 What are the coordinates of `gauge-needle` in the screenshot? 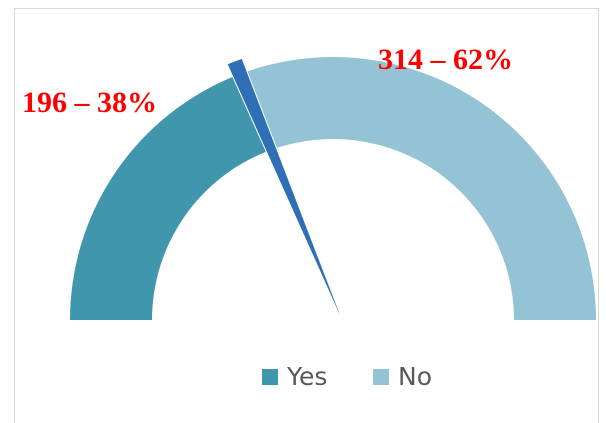 It's located at (287, 195).